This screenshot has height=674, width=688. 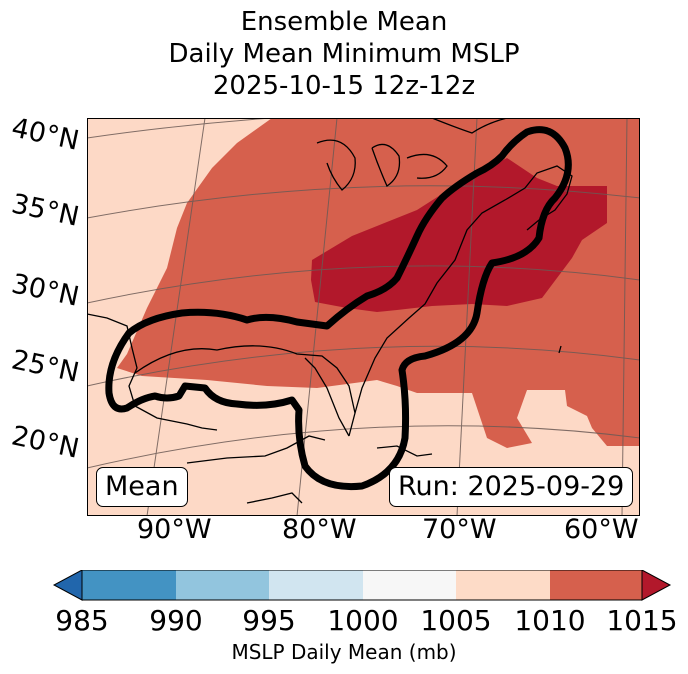 I want to click on colorbar-tick-985: 985, so click(x=82, y=620).